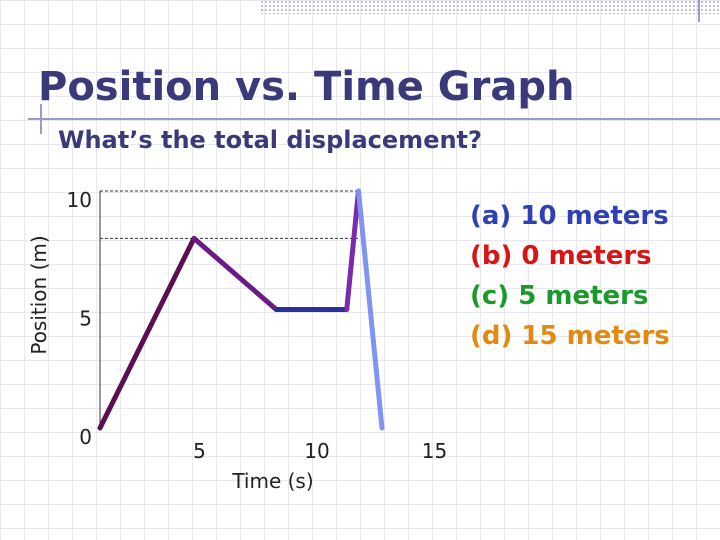  Describe the element at coordinates (41, 119) in the screenshot. I see `title-vertical-rule` at that location.